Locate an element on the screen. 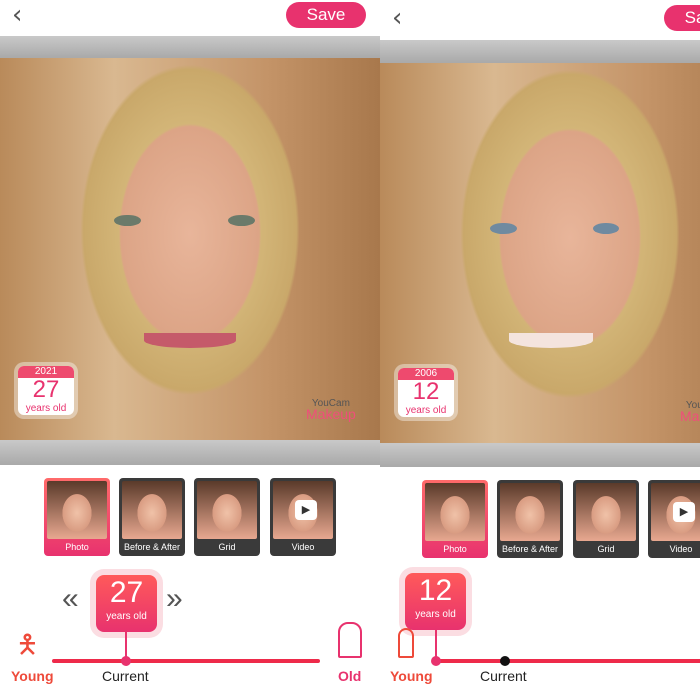 The height and width of the screenshot is (699, 700). age-calendar-badge: 2021 27 years old is located at coordinates (46, 390).